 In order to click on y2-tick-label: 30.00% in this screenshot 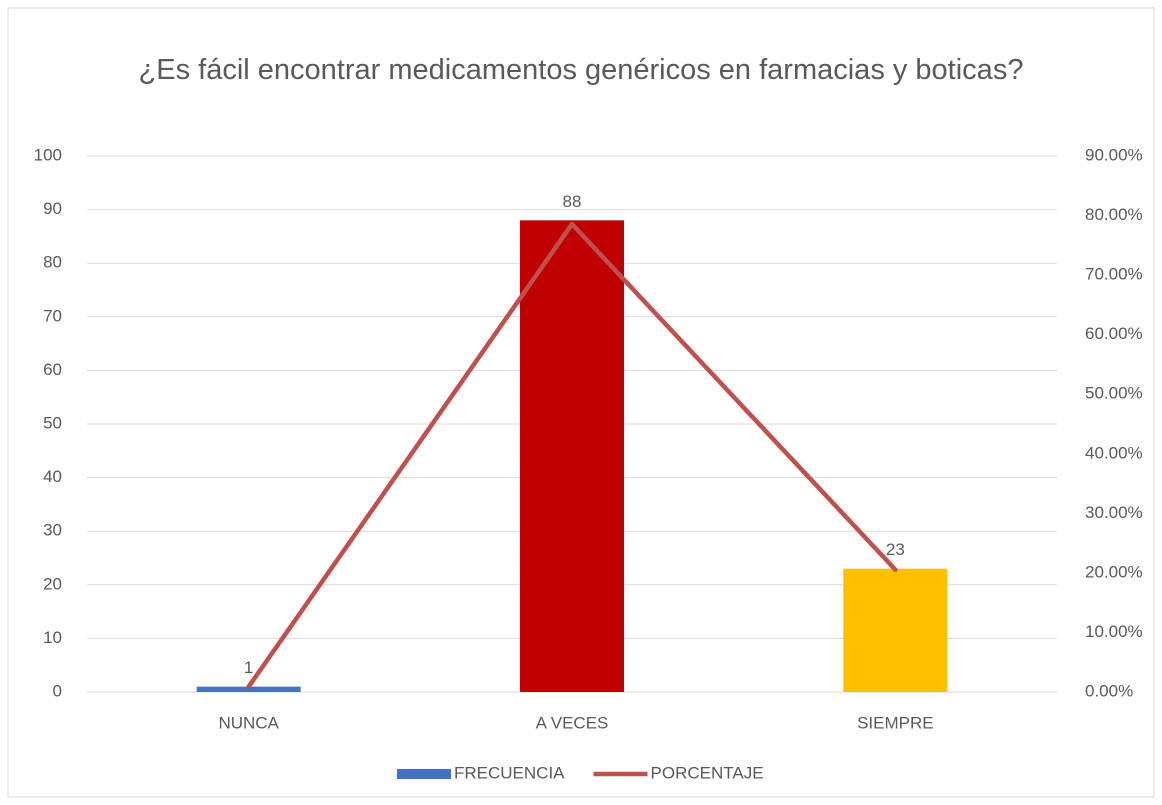, I will do `click(1114, 512)`.